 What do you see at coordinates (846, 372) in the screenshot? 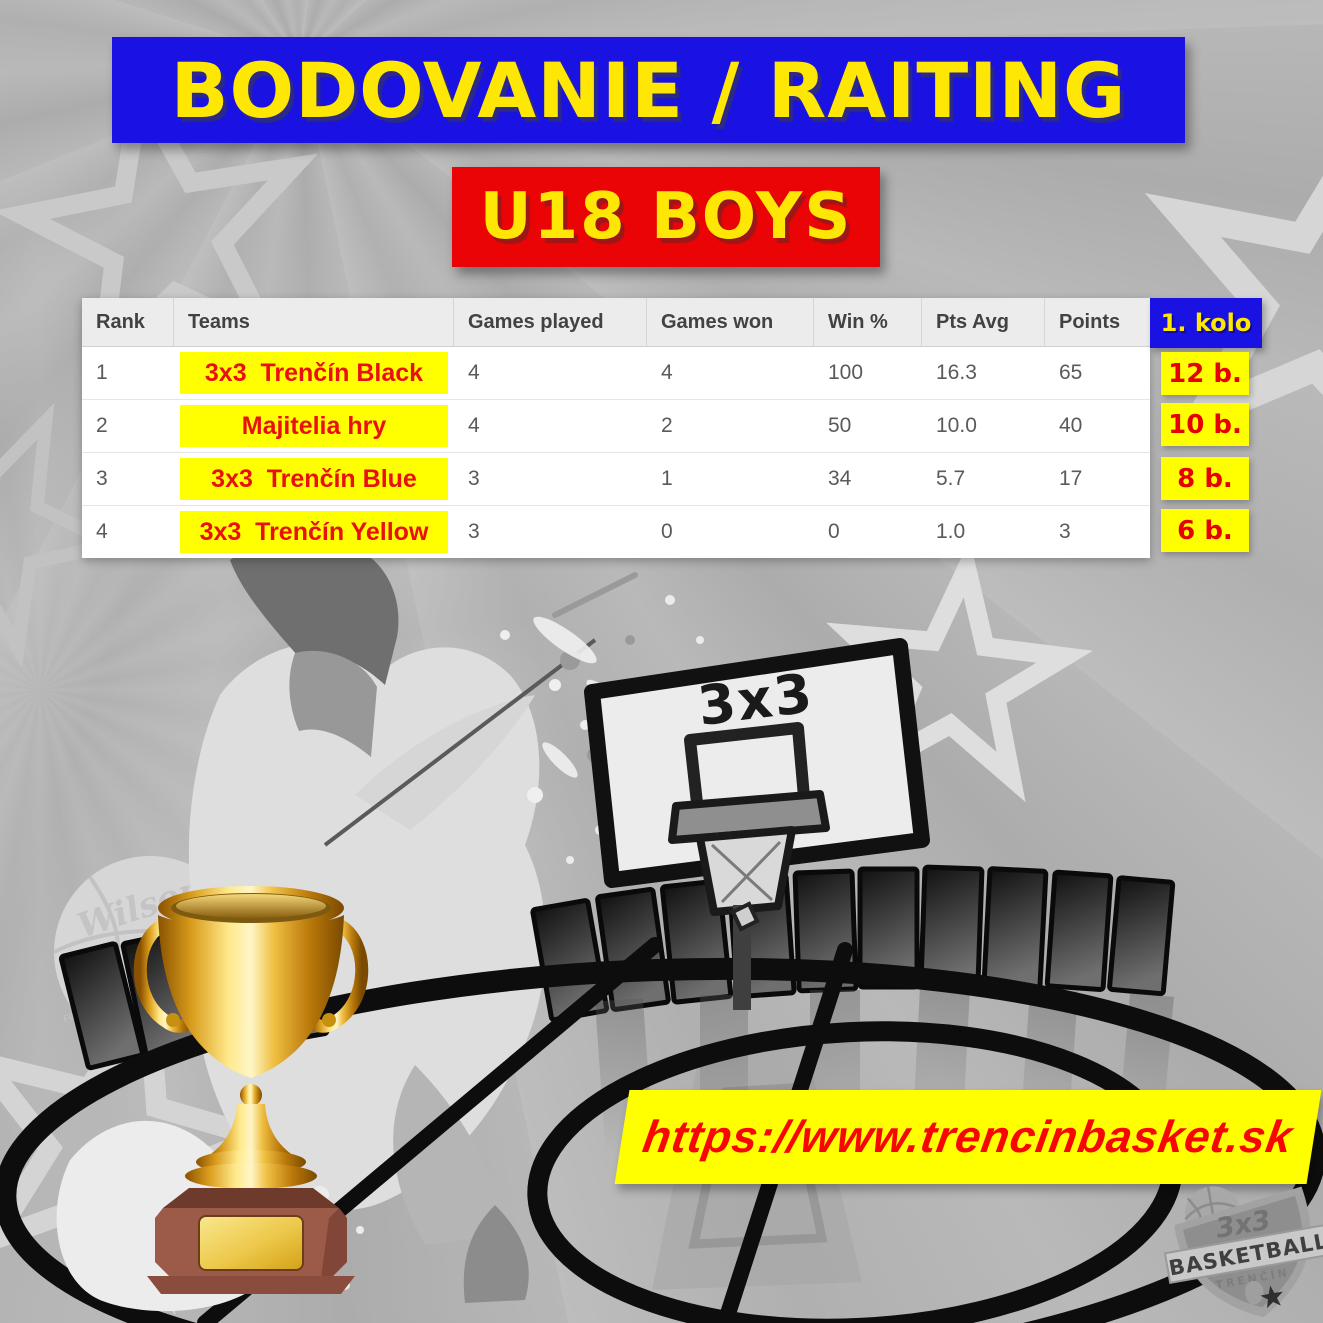
I see `cell-win-pct: 100` at bounding box center [846, 372].